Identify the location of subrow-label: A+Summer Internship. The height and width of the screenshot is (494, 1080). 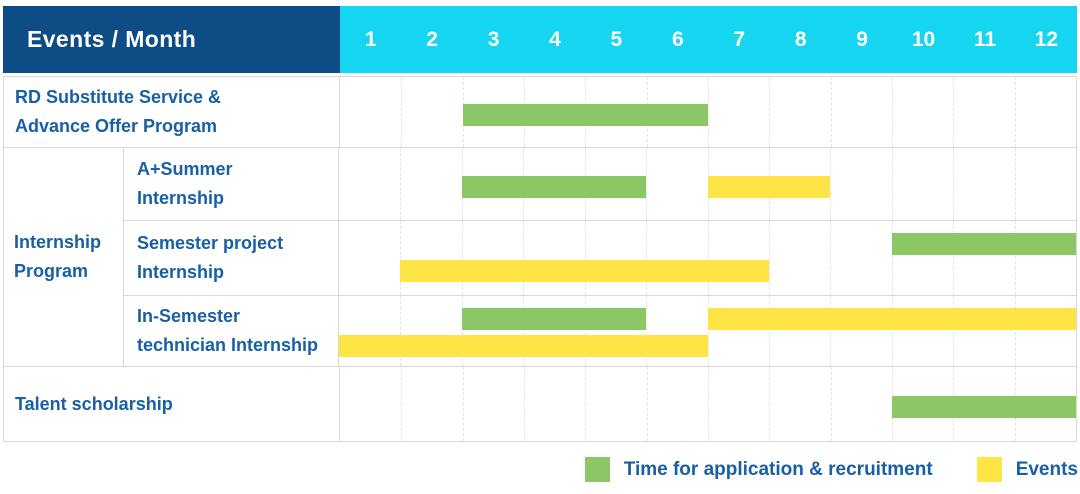
(231, 184).